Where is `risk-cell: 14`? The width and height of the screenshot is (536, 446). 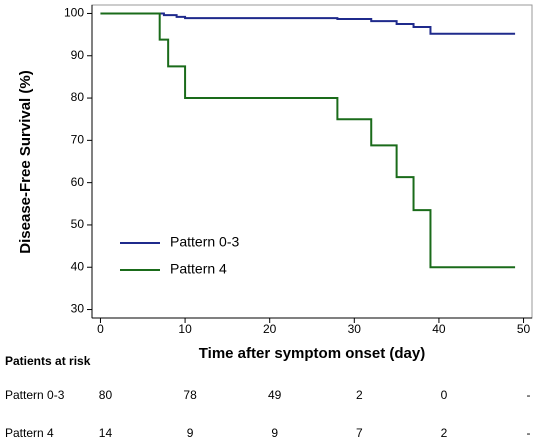 risk-cell: 14 is located at coordinates (106, 433).